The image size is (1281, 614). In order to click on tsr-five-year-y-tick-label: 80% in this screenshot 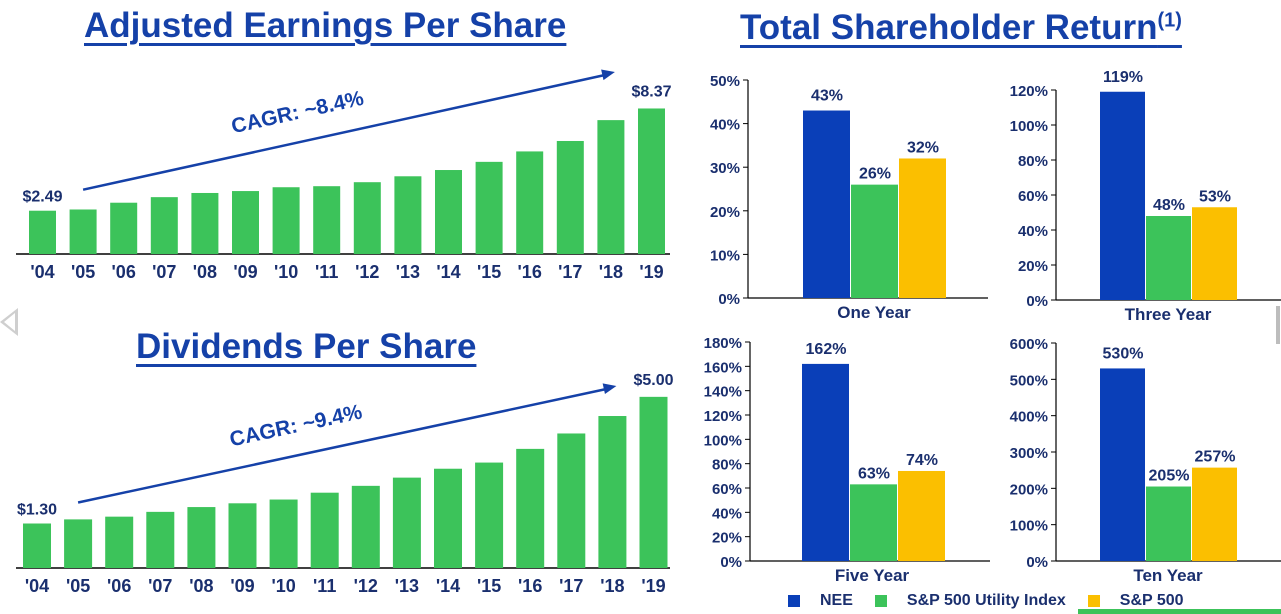, I will do `click(727, 465)`.